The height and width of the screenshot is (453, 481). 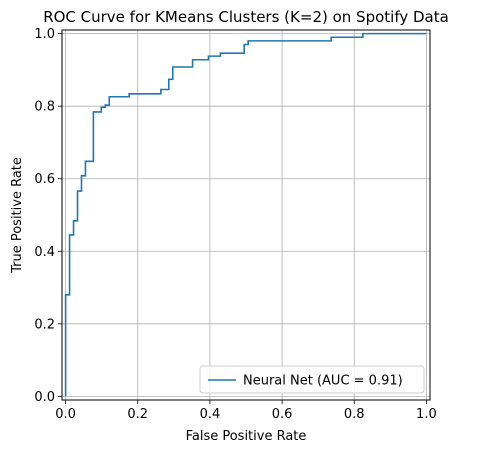 I want to click on y-tick-label: 0.2, so click(x=44, y=324).